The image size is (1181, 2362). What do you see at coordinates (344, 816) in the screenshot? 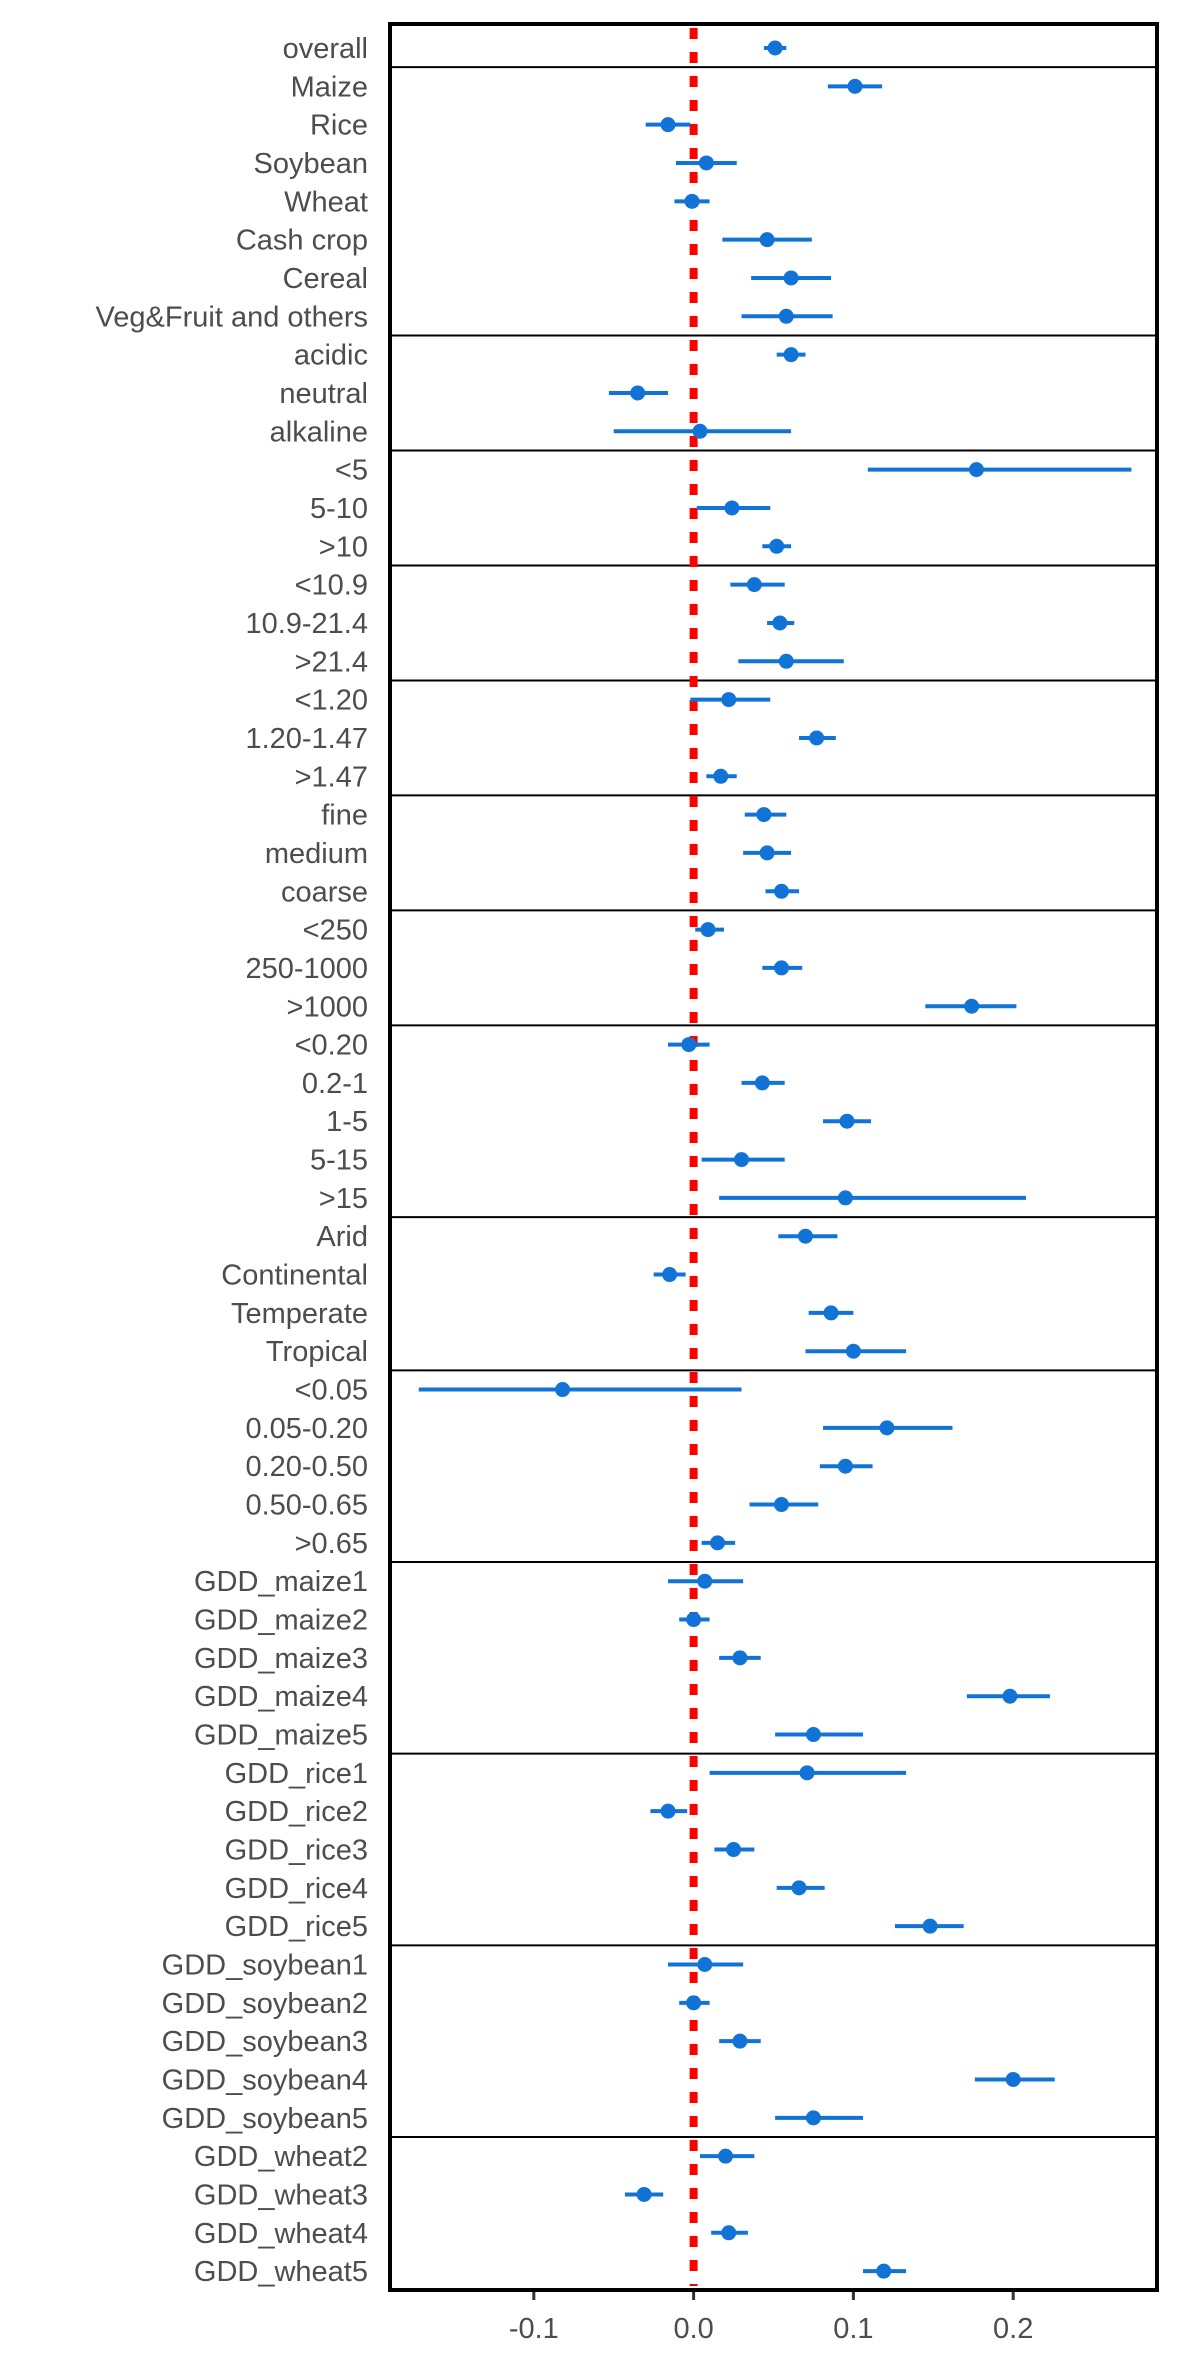
I see `label-fine-20: fine` at bounding box center [344, 816].